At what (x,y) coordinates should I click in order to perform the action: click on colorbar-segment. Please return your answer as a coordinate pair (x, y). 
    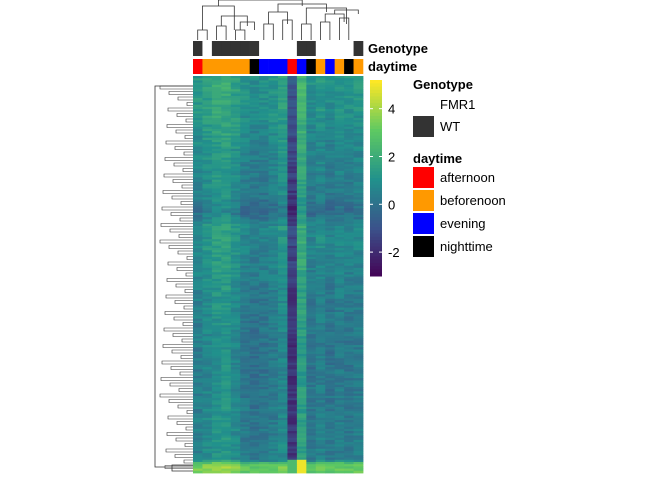
    Looking at the image, I should click on (376, 176).